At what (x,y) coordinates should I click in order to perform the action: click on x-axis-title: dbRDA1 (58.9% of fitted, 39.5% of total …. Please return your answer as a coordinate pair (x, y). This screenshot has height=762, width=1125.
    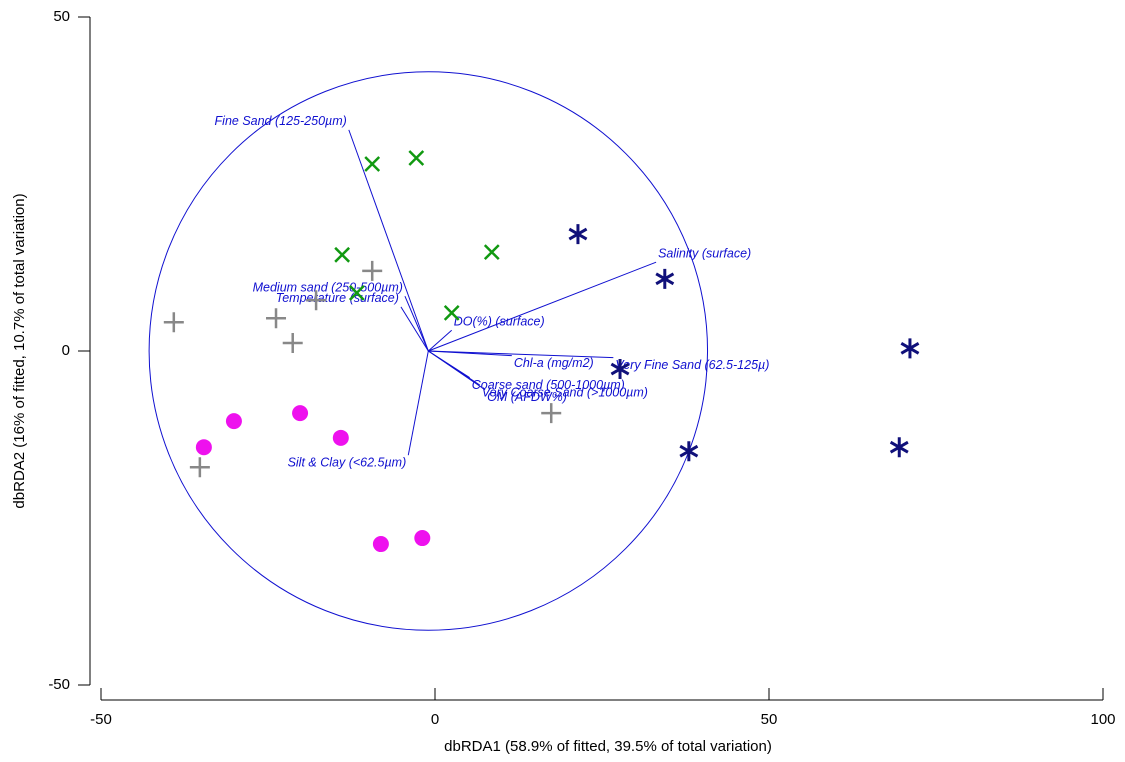
    Looking at the image, I should click on (608, 746).